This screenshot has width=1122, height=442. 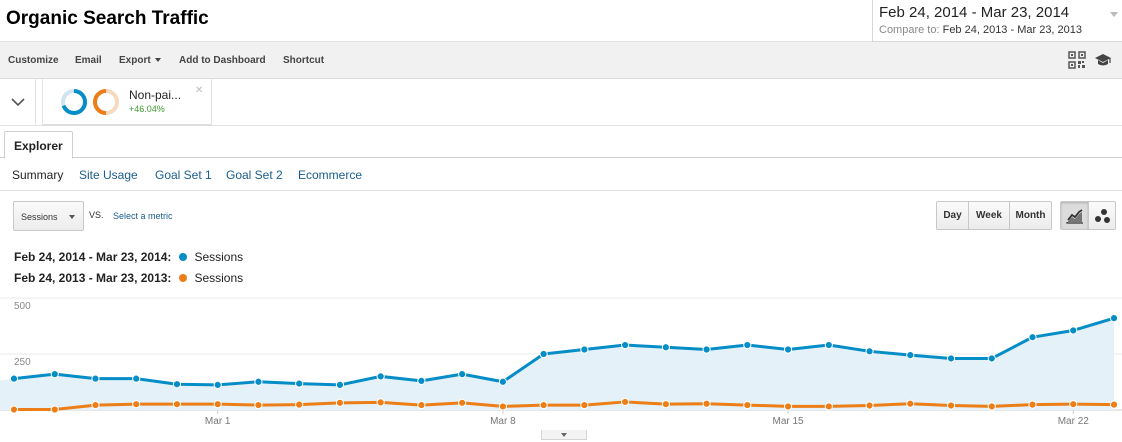 I want to click on series-area-edge, so click(x=7, y=394).